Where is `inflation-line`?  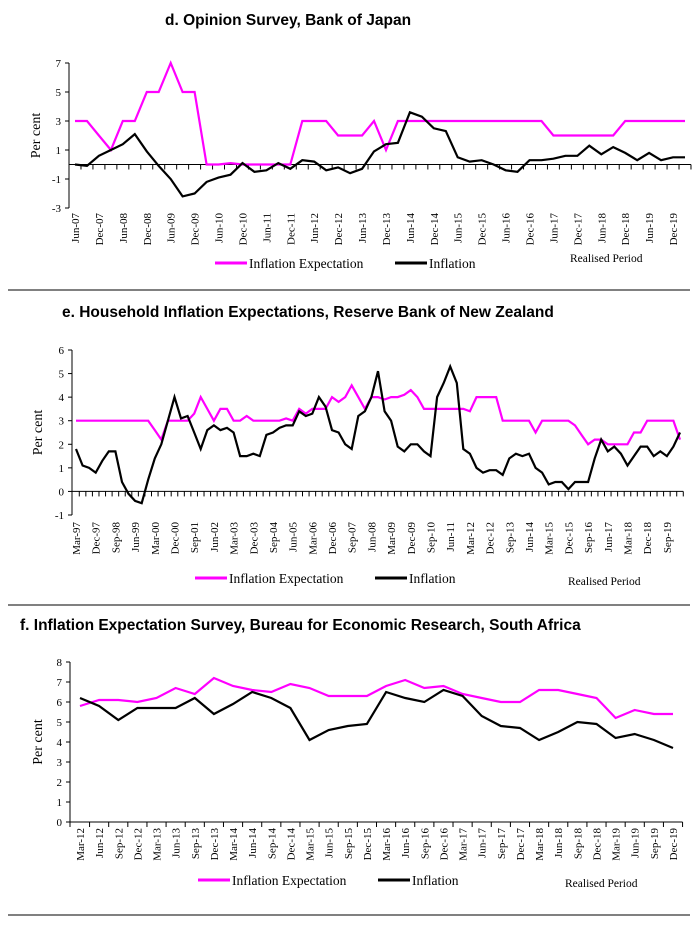 inflation-line is located at coordinates (376, 719).